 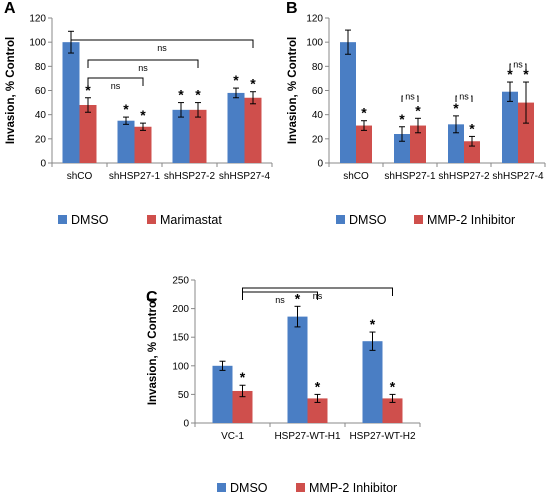 I want to click on y-tick-label: 60, so click(x=41, y=91).